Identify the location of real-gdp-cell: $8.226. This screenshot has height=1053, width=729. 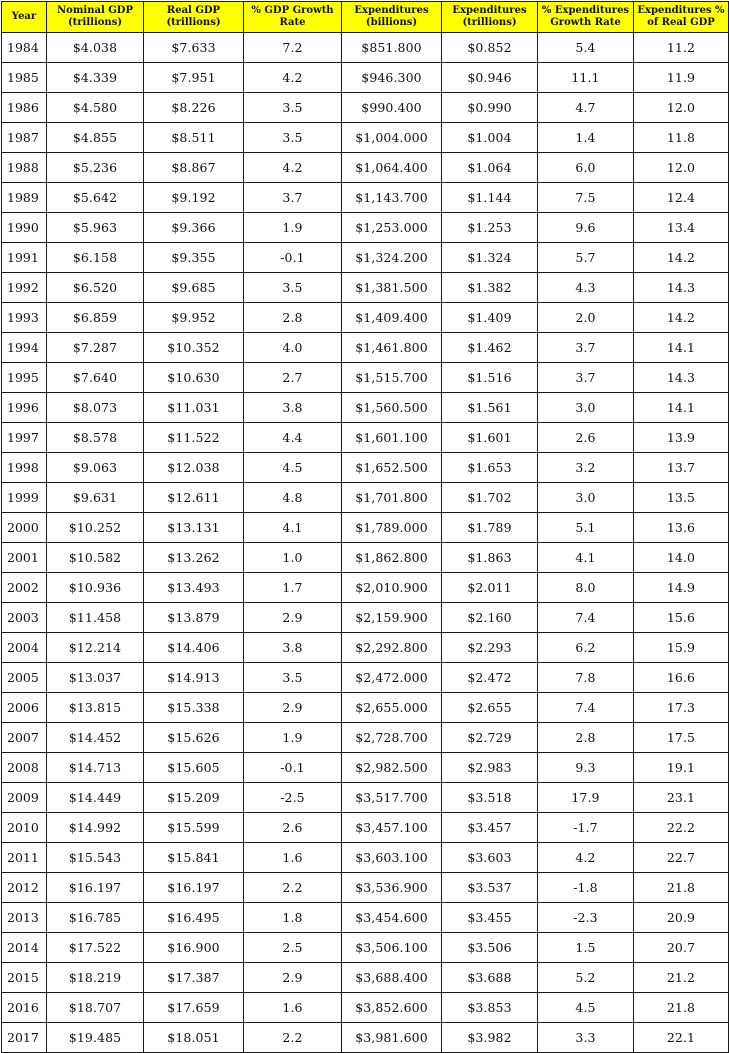
(193, 107).